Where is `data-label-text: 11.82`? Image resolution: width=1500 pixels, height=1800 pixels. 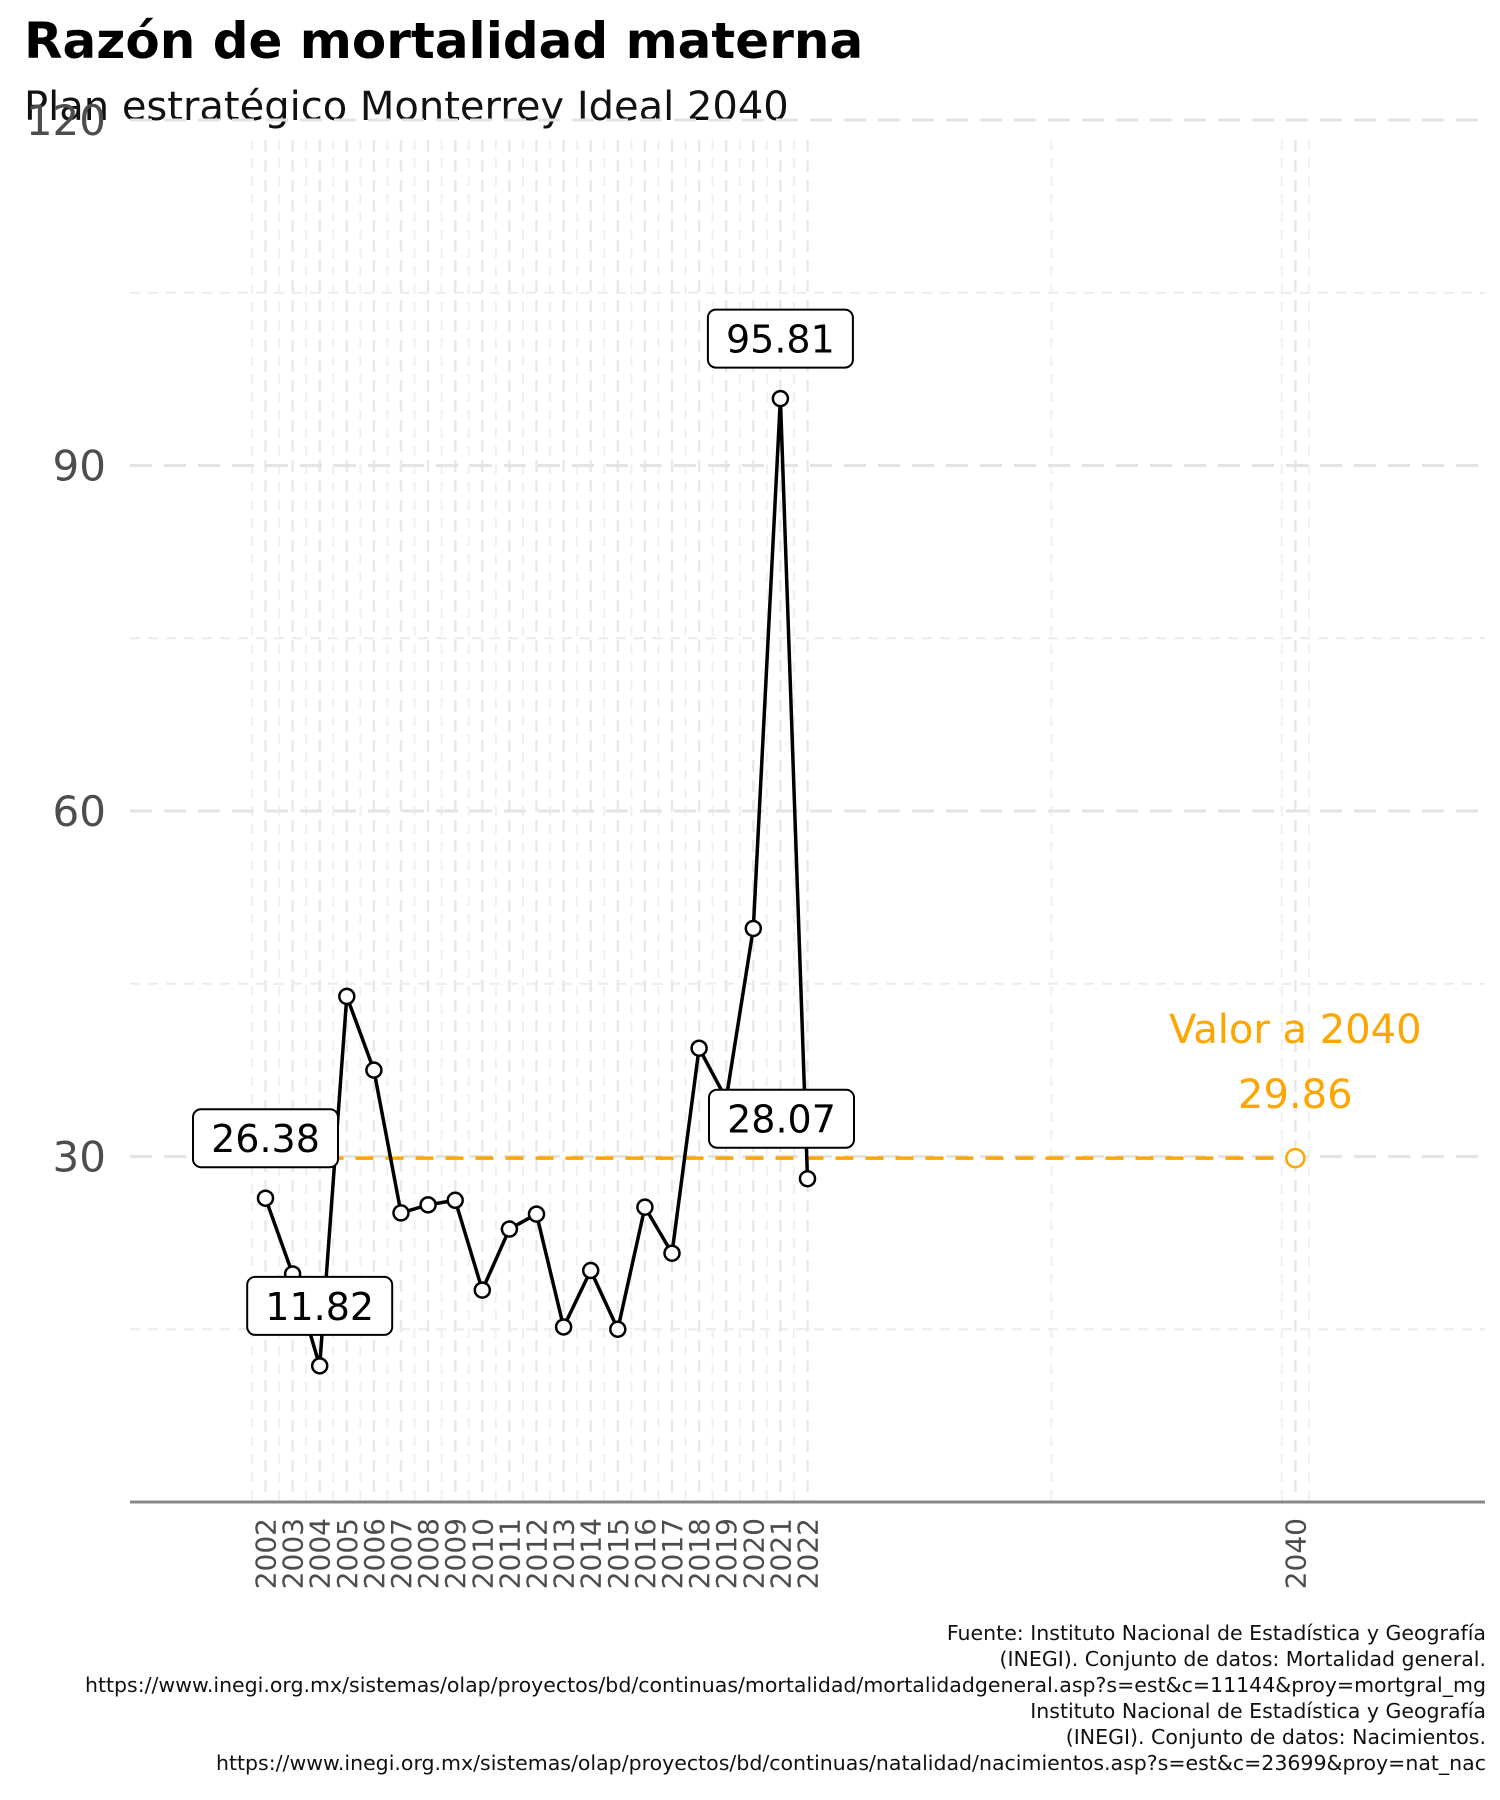 data-label-text: 11.82 is located at coordinates (319, 1307).